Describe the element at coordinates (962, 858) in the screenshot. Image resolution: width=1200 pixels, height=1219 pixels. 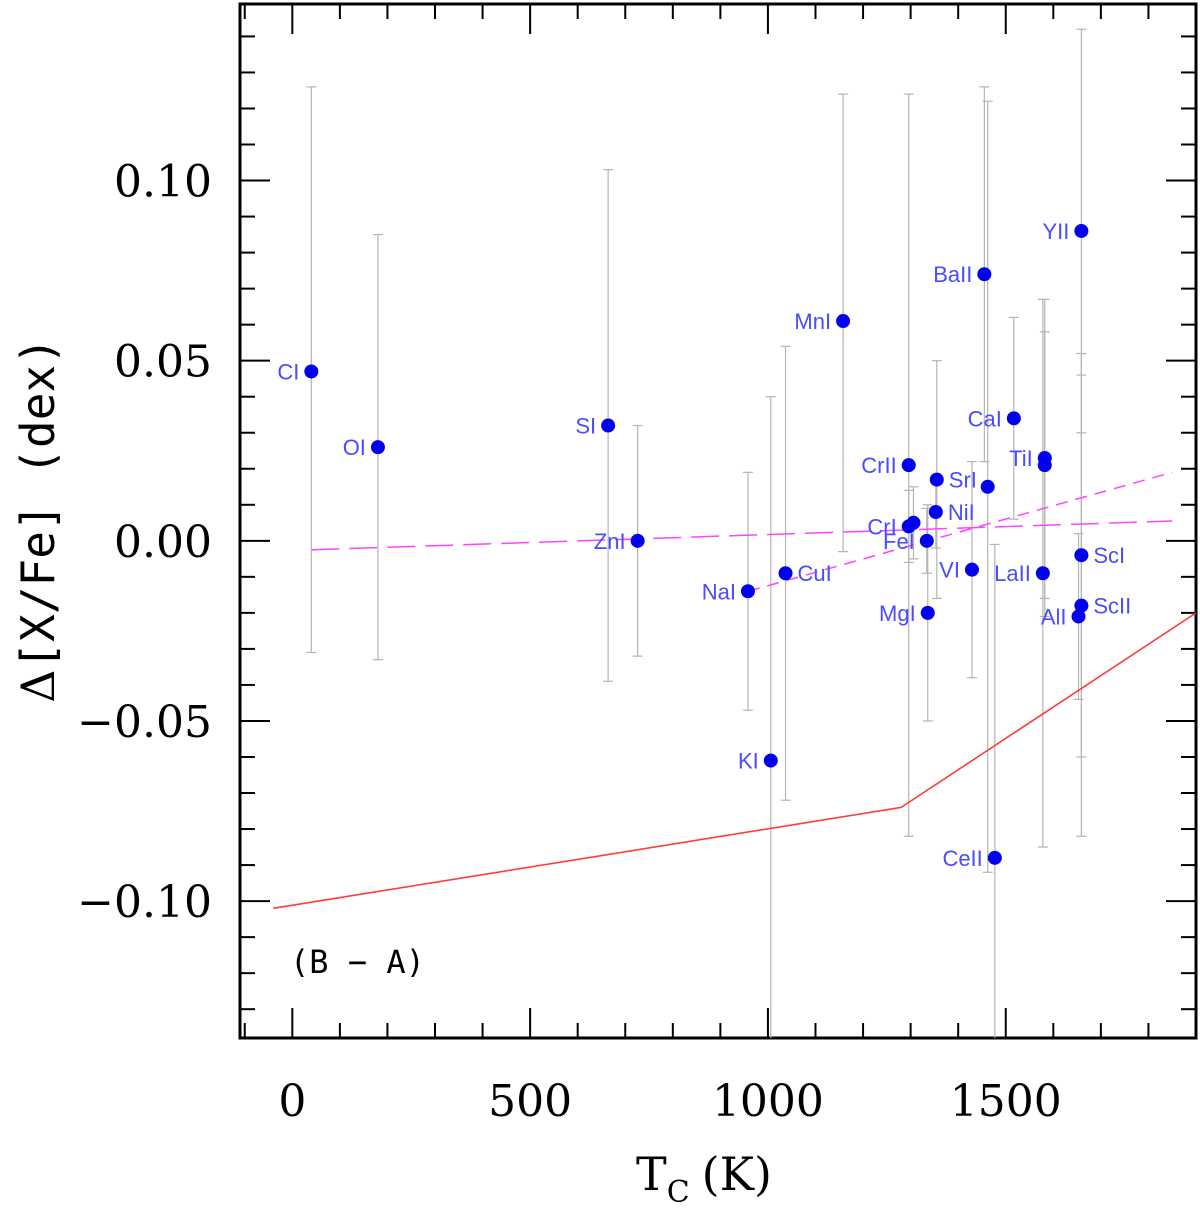
I see `point-label: CeII` at that location.